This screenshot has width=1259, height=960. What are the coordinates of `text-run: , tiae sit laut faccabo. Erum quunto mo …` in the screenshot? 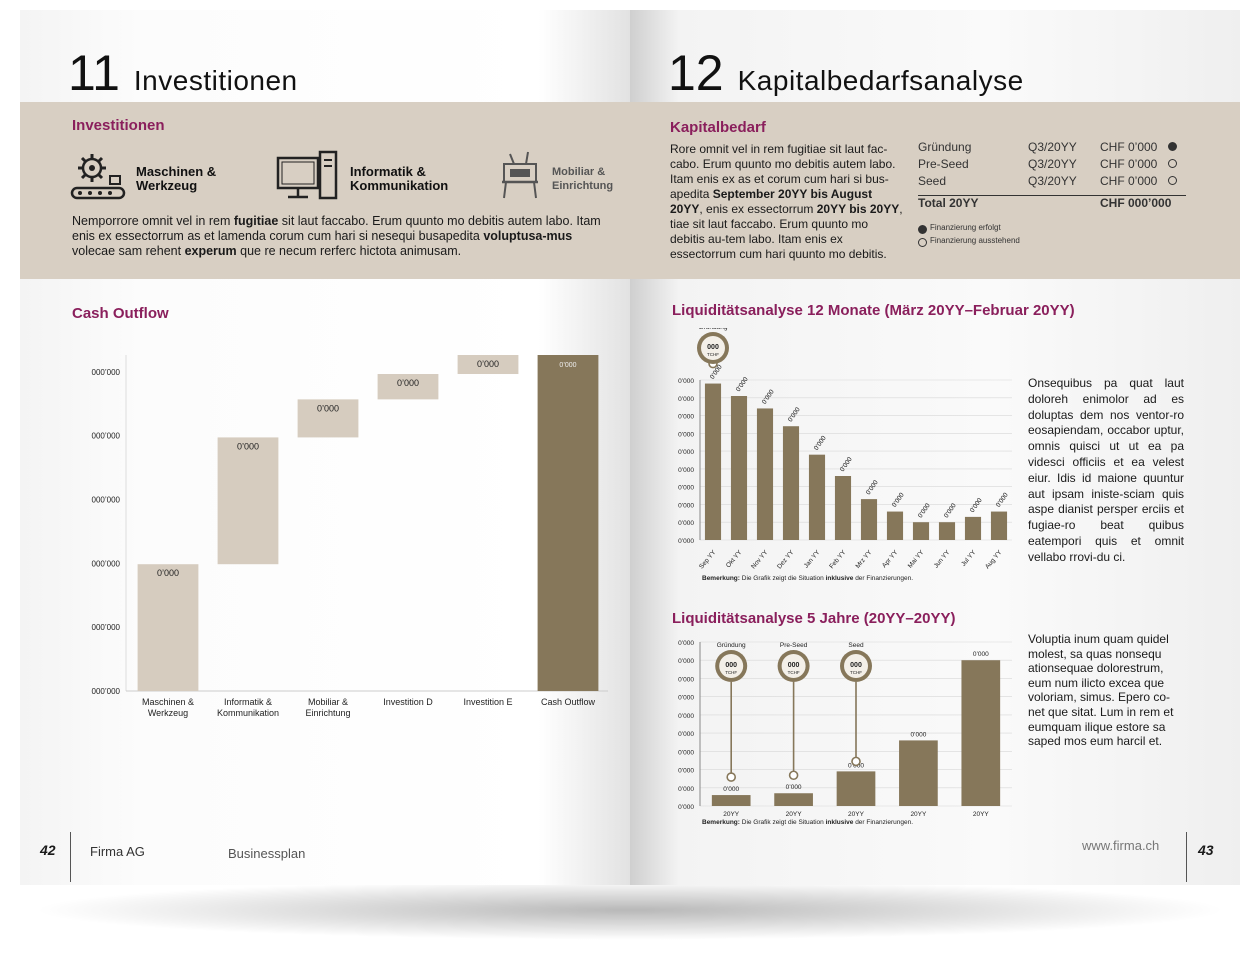 It's located at (786, 231).